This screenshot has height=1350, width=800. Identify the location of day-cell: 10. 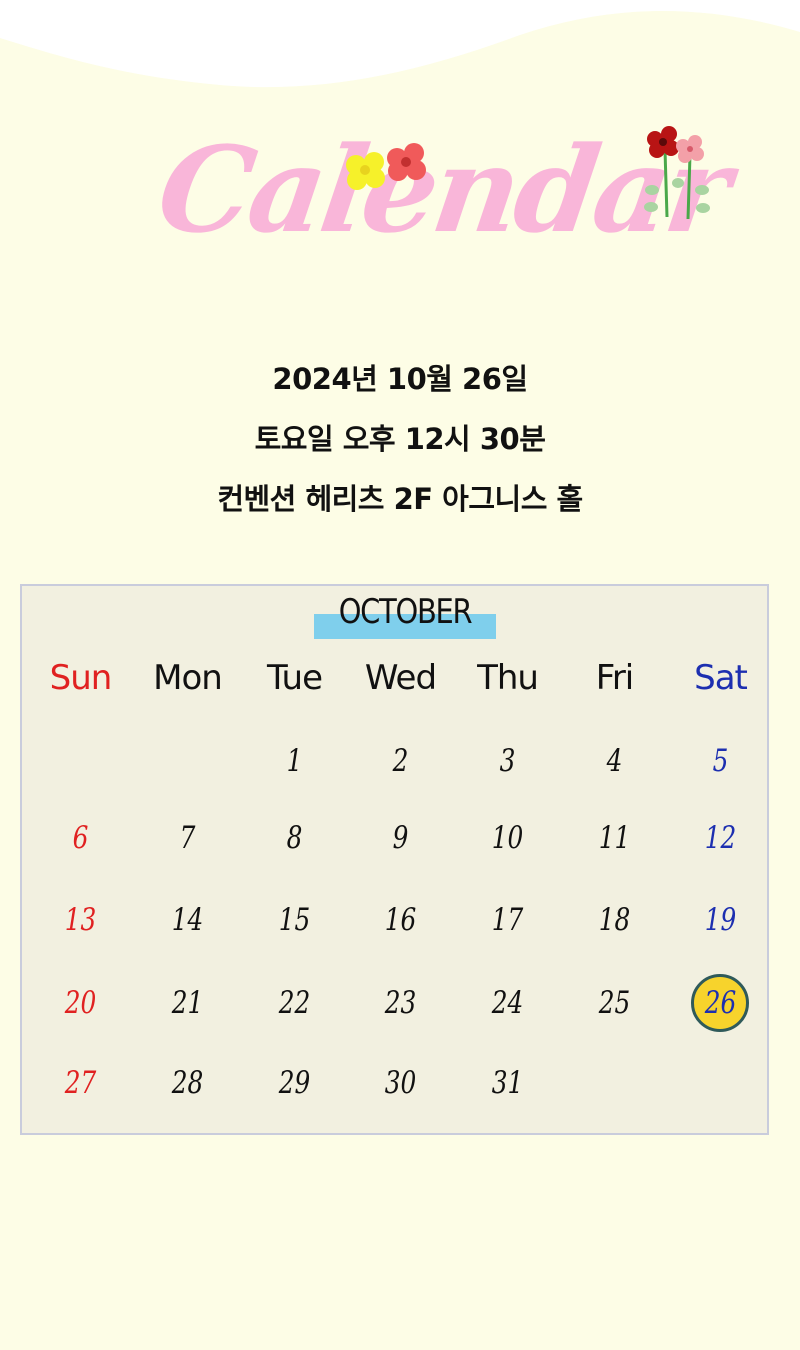
(507, 838).